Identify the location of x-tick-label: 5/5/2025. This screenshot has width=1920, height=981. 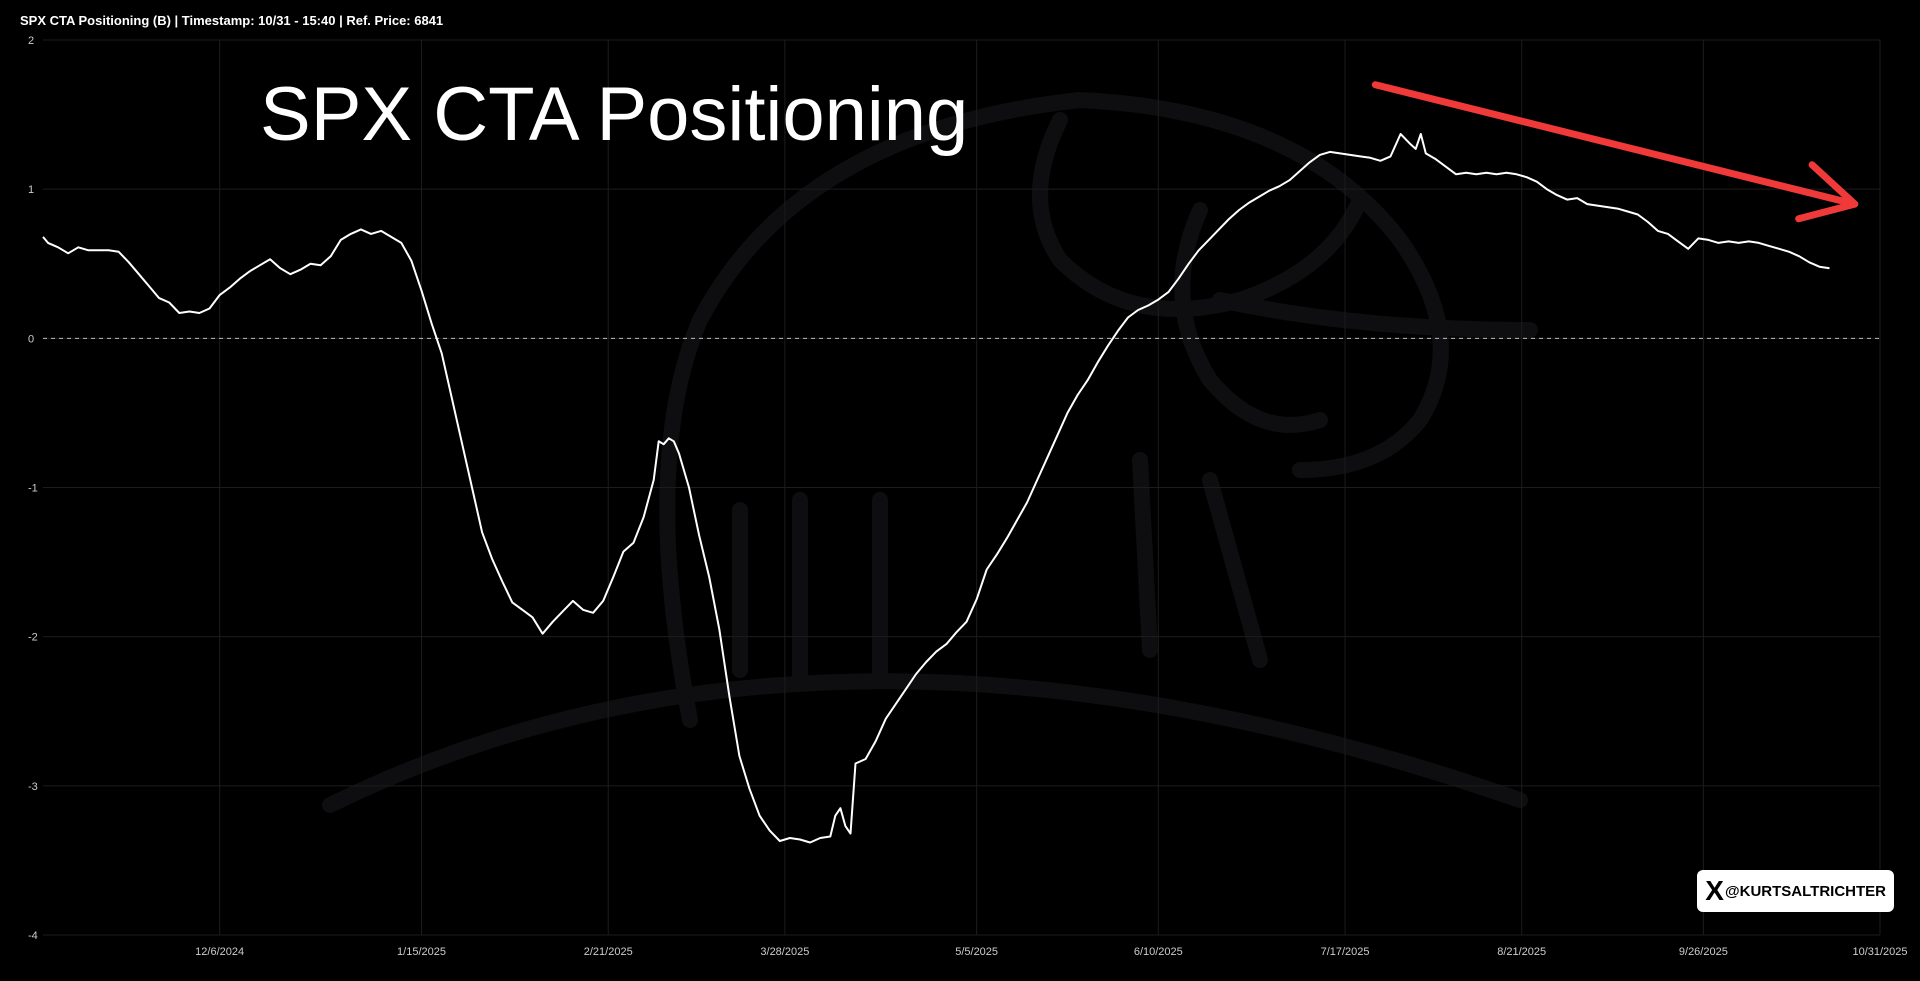
(976, 952).